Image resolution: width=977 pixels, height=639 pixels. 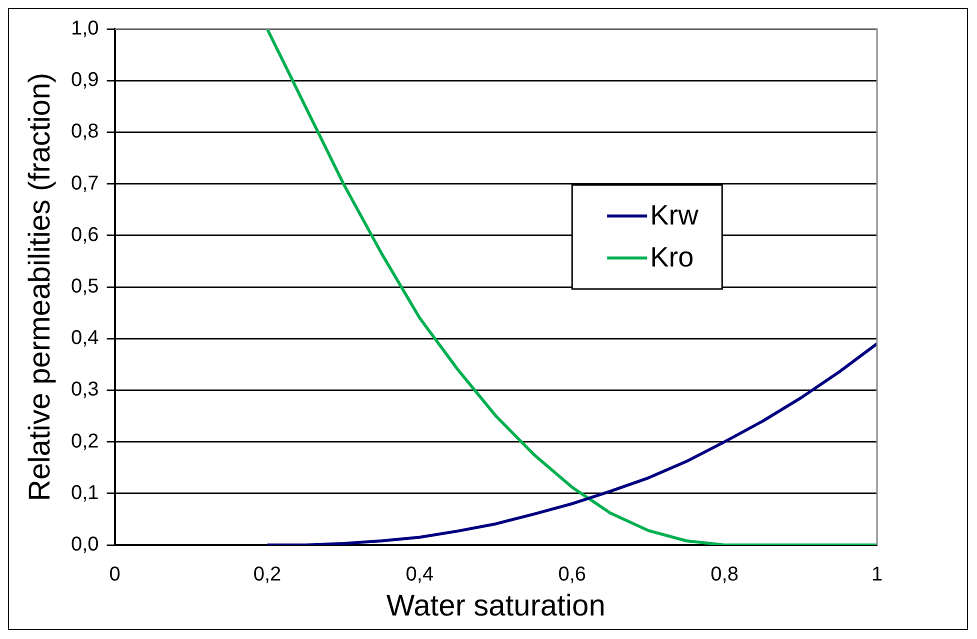 What do you see at coordinates (84, 287) in the screenshot?
I see `y-tick-label: 0,5` at bounding box center [84, 287].